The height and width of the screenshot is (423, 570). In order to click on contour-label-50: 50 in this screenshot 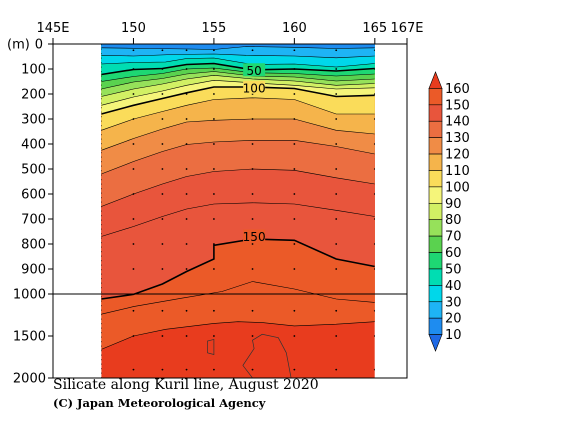, I will do `click(253, 71)`.